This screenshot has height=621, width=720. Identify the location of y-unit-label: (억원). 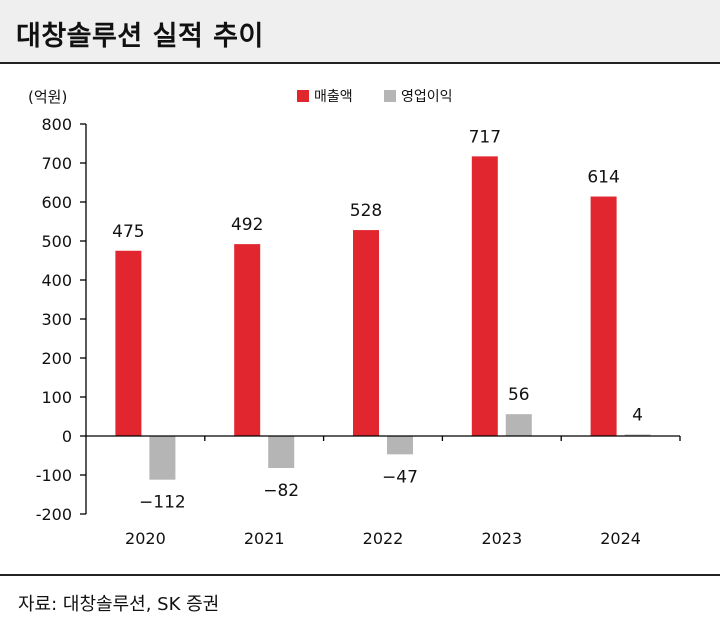
(47, 97).